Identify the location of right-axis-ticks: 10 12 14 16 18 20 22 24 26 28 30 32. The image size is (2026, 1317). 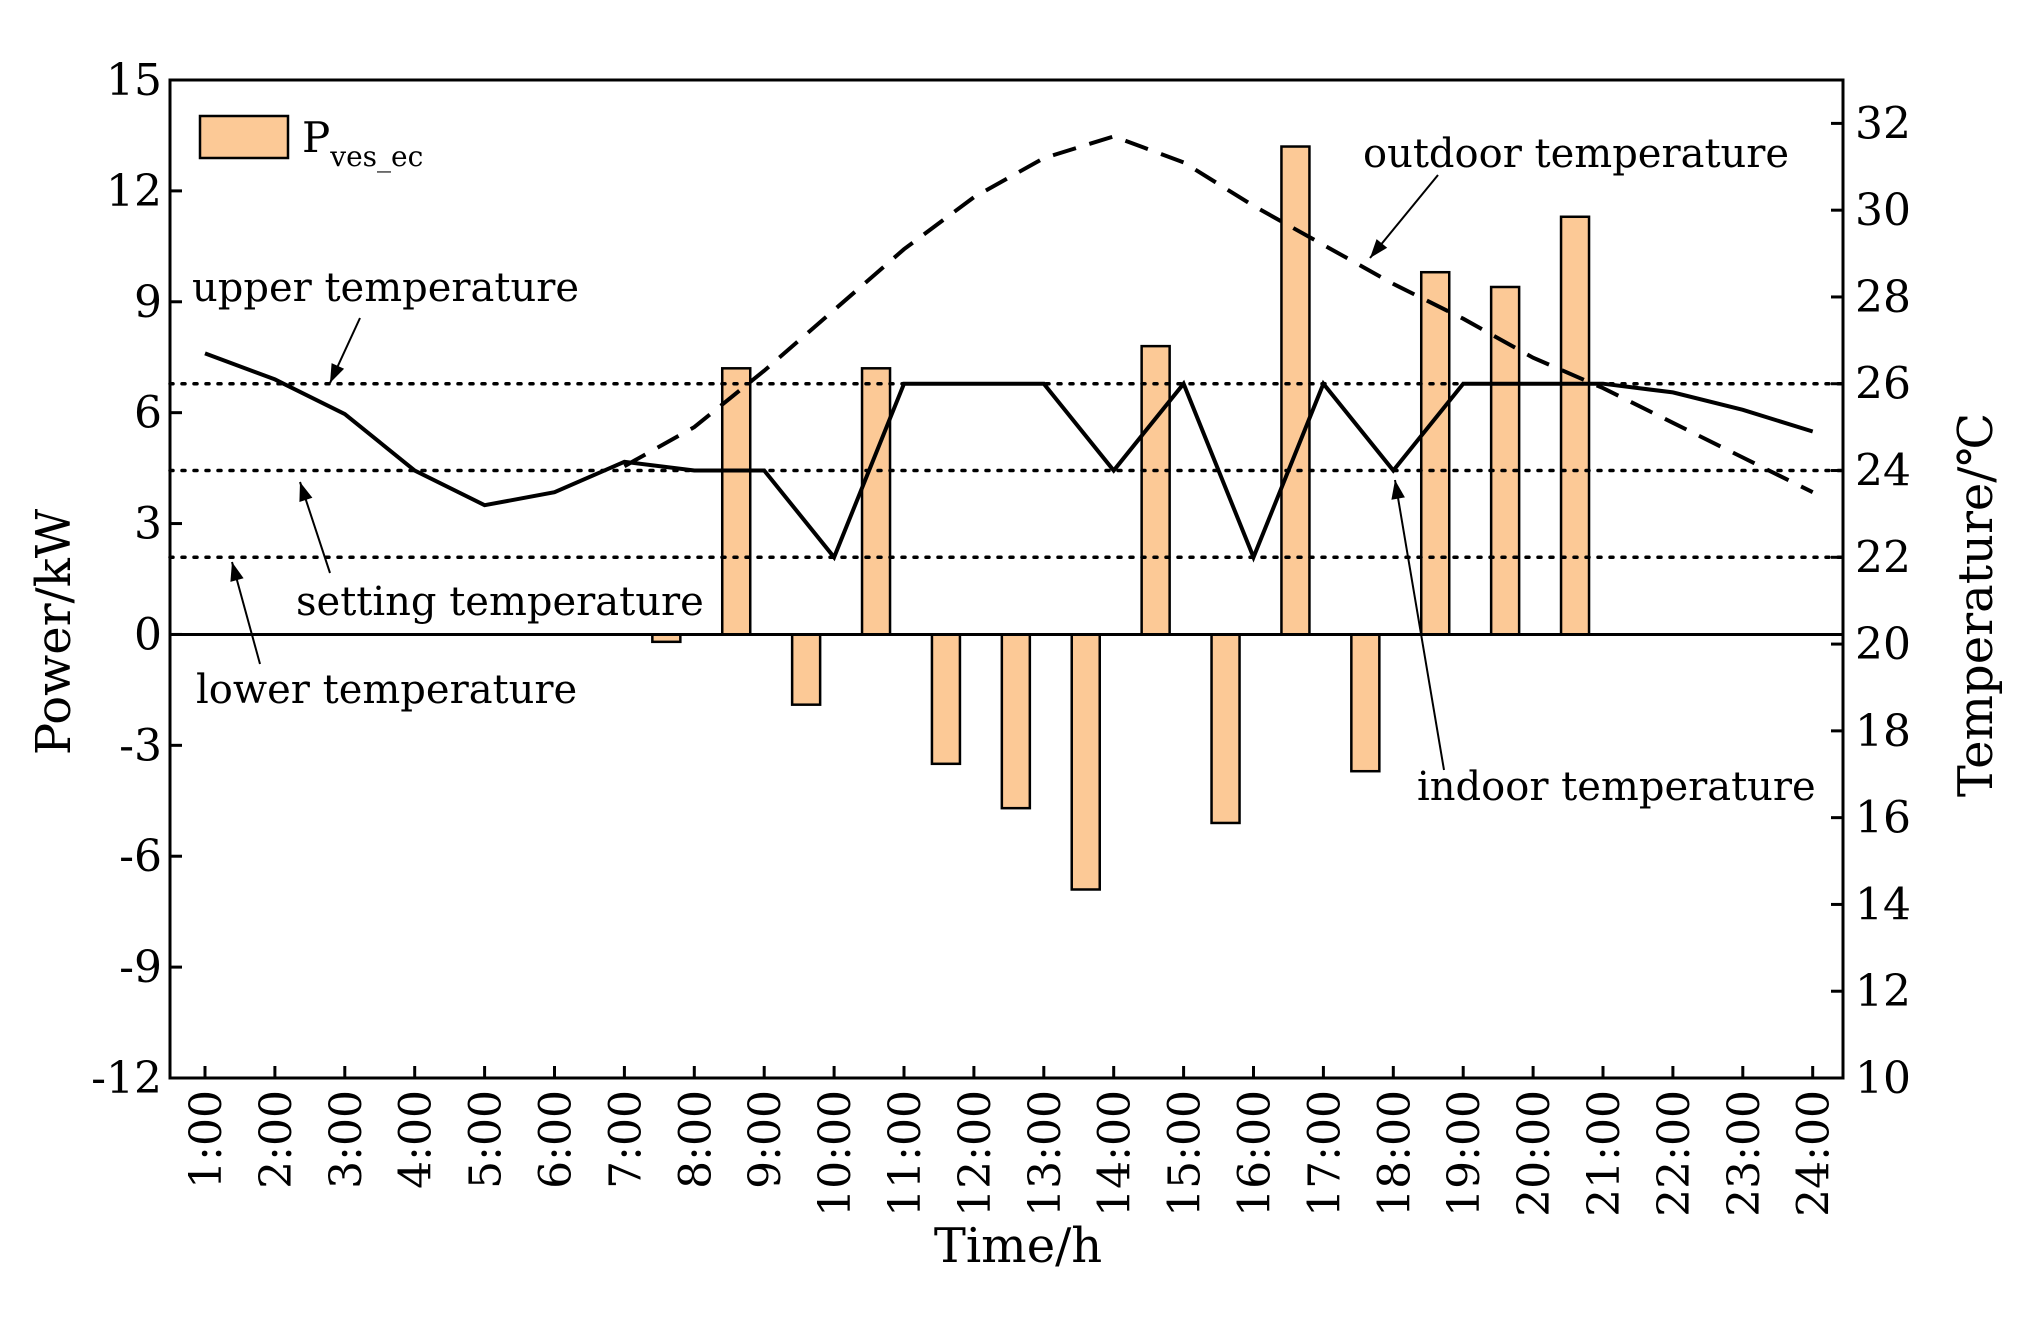
(1871, 601).